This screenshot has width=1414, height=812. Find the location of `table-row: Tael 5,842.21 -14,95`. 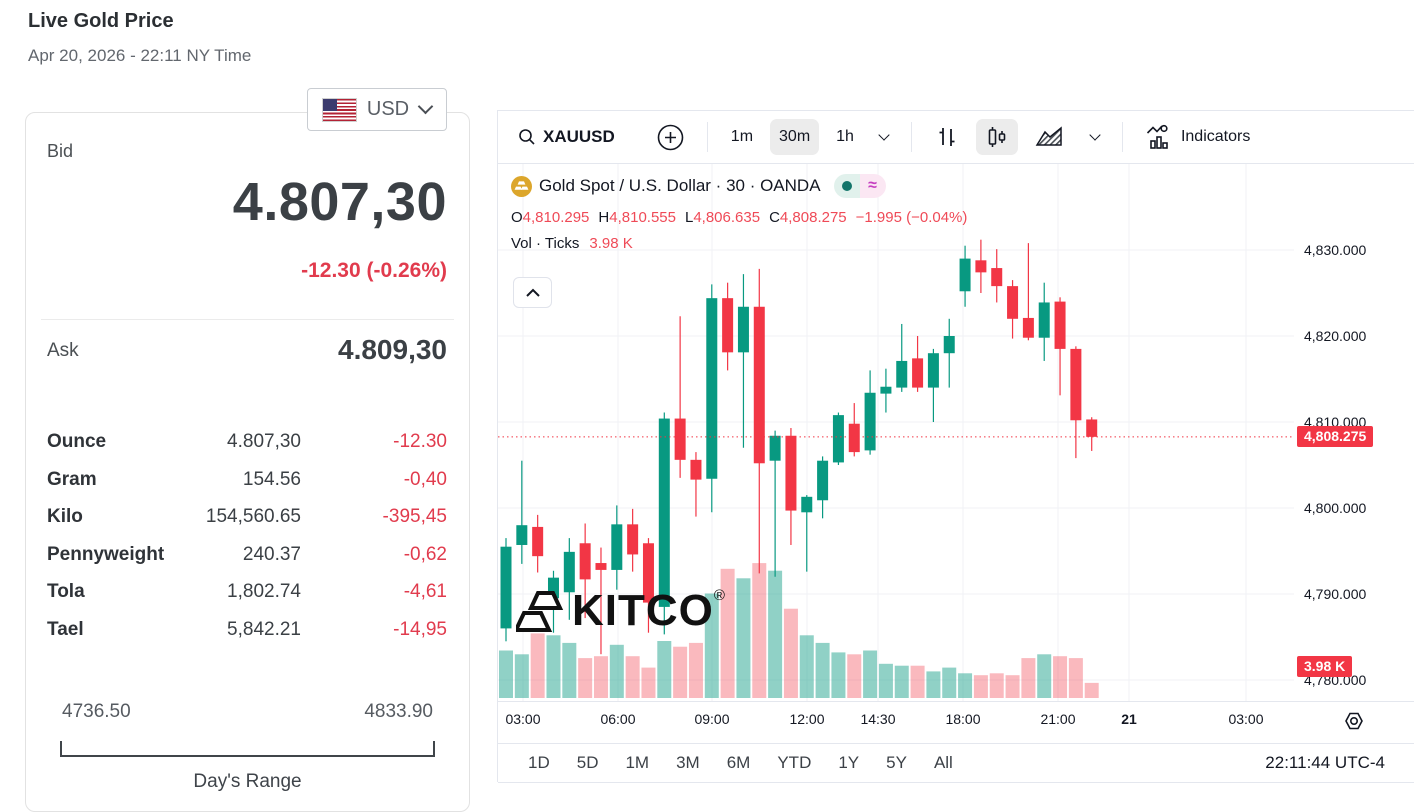

table-row: Tael 5,842.21 -14,95 is located at coordinates (247, 634).